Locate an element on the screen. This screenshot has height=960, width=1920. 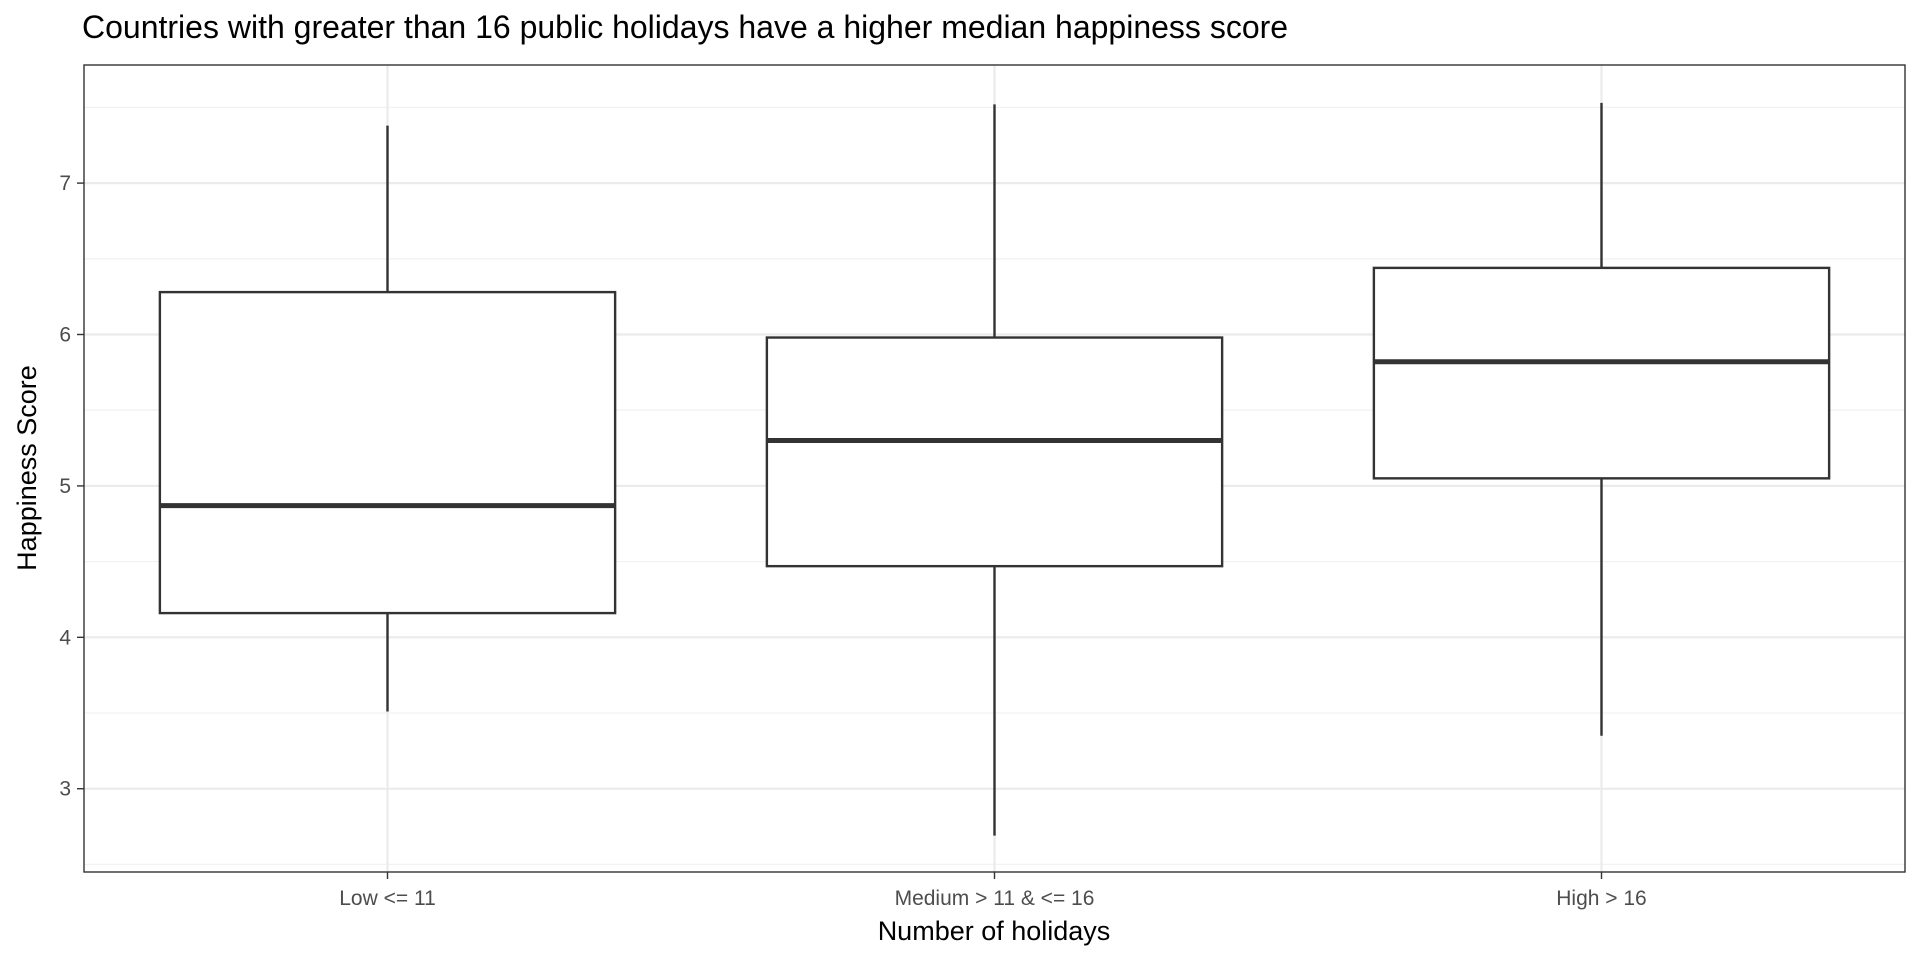
y-tick-label: 5 is located at coordinates (65, 486).